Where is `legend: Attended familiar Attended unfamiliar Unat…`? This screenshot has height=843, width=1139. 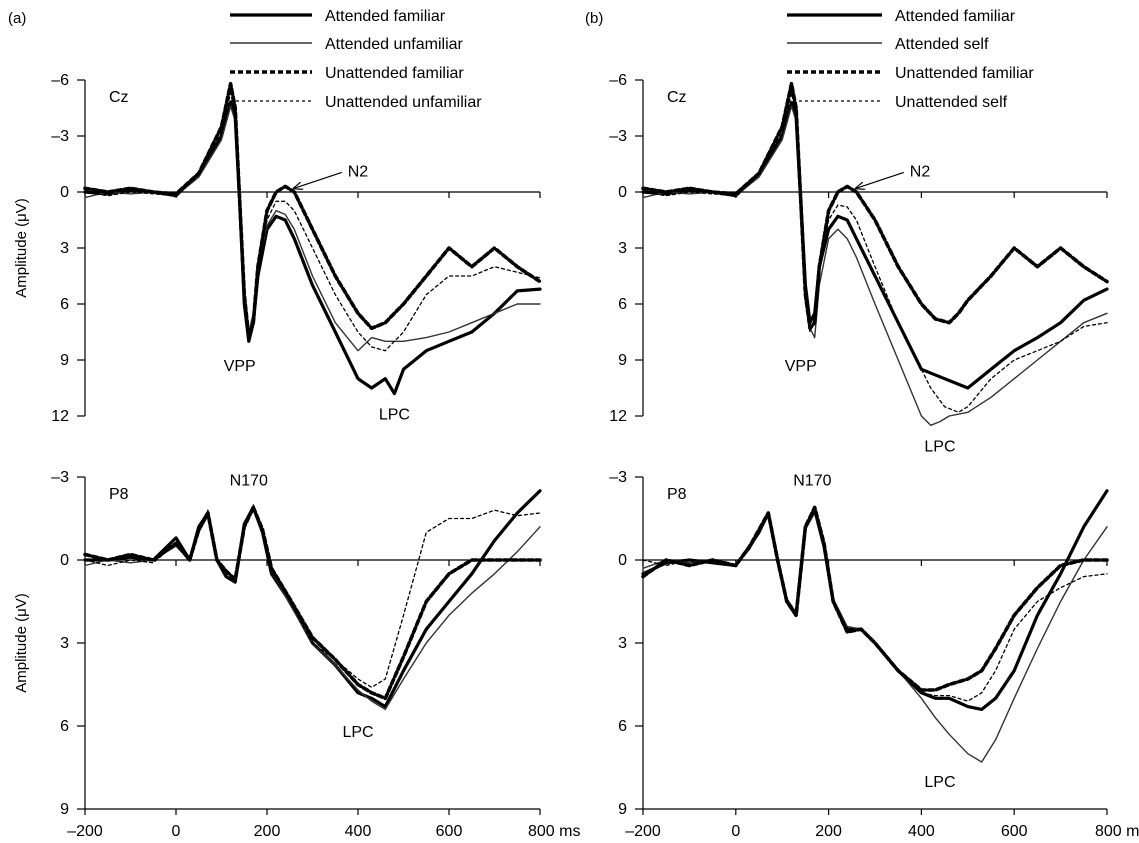
legend: Attended familiar Attended unfamiliar Unat… is located at coordinates (356, 59).